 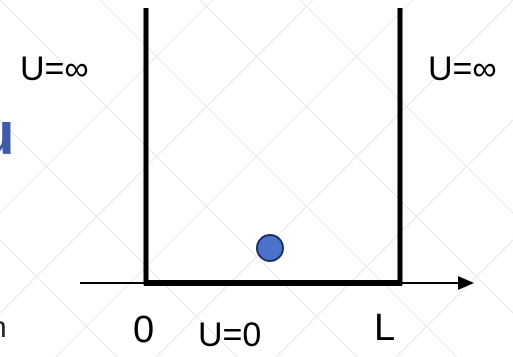 What do you see at coordinates (54, 69) in the screenshot?
I see `potential-label-left: U=∞` at bounding box center [54, 69].